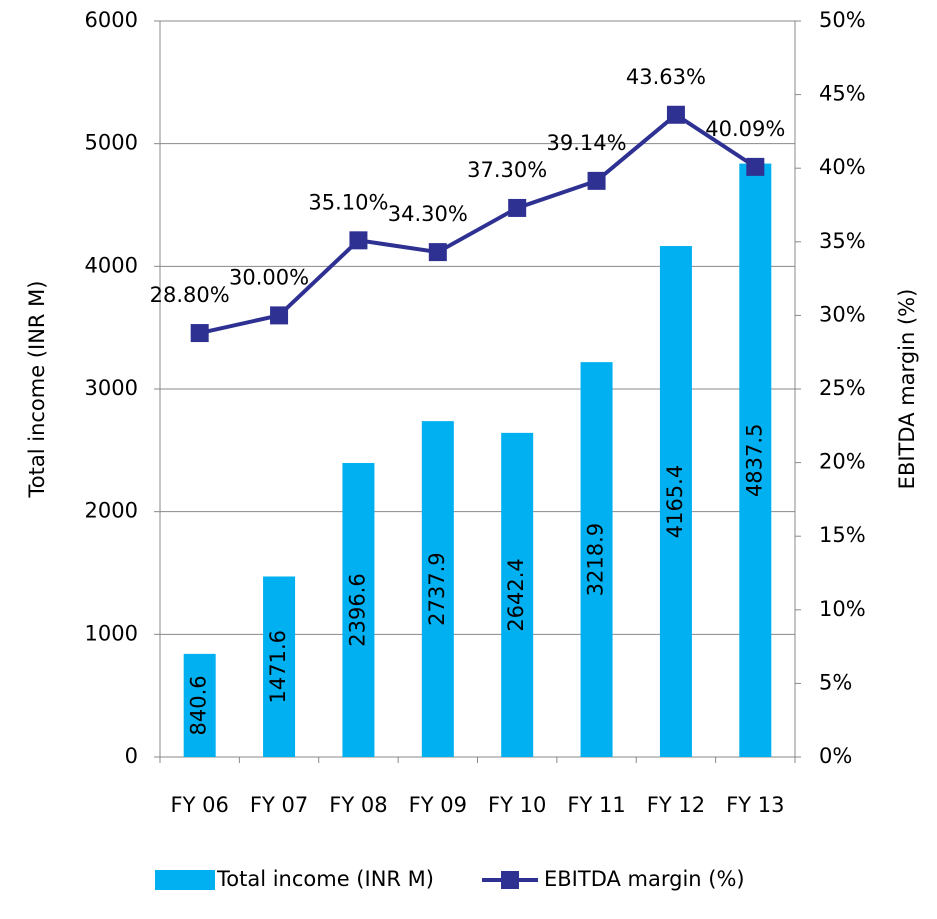  Describe the element at coordinates (907, 389) in the screenshot. I see `y2-axis-title: EBITDA margin (%)` at that location.